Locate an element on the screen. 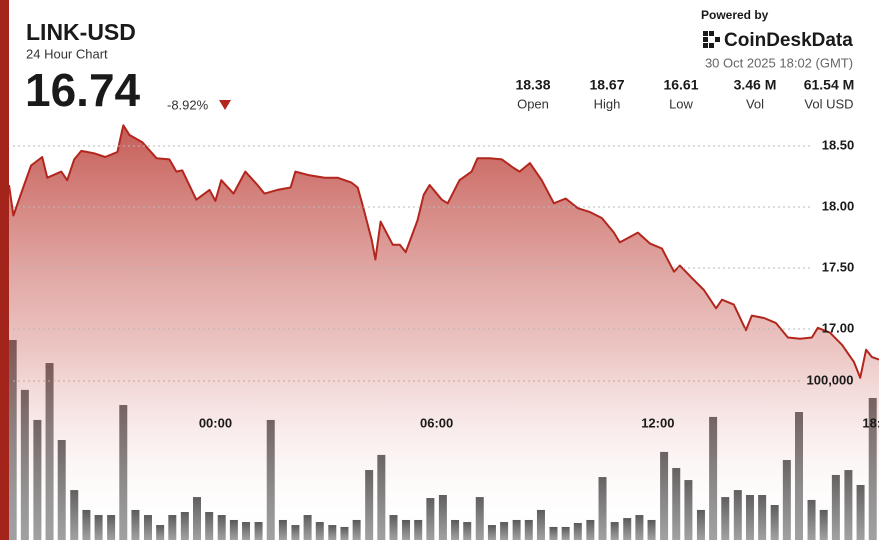 The image size is (879, 540). timestamp: 30 Oct 2025 18:02 (GMT) is located at coordinates (779, 62).